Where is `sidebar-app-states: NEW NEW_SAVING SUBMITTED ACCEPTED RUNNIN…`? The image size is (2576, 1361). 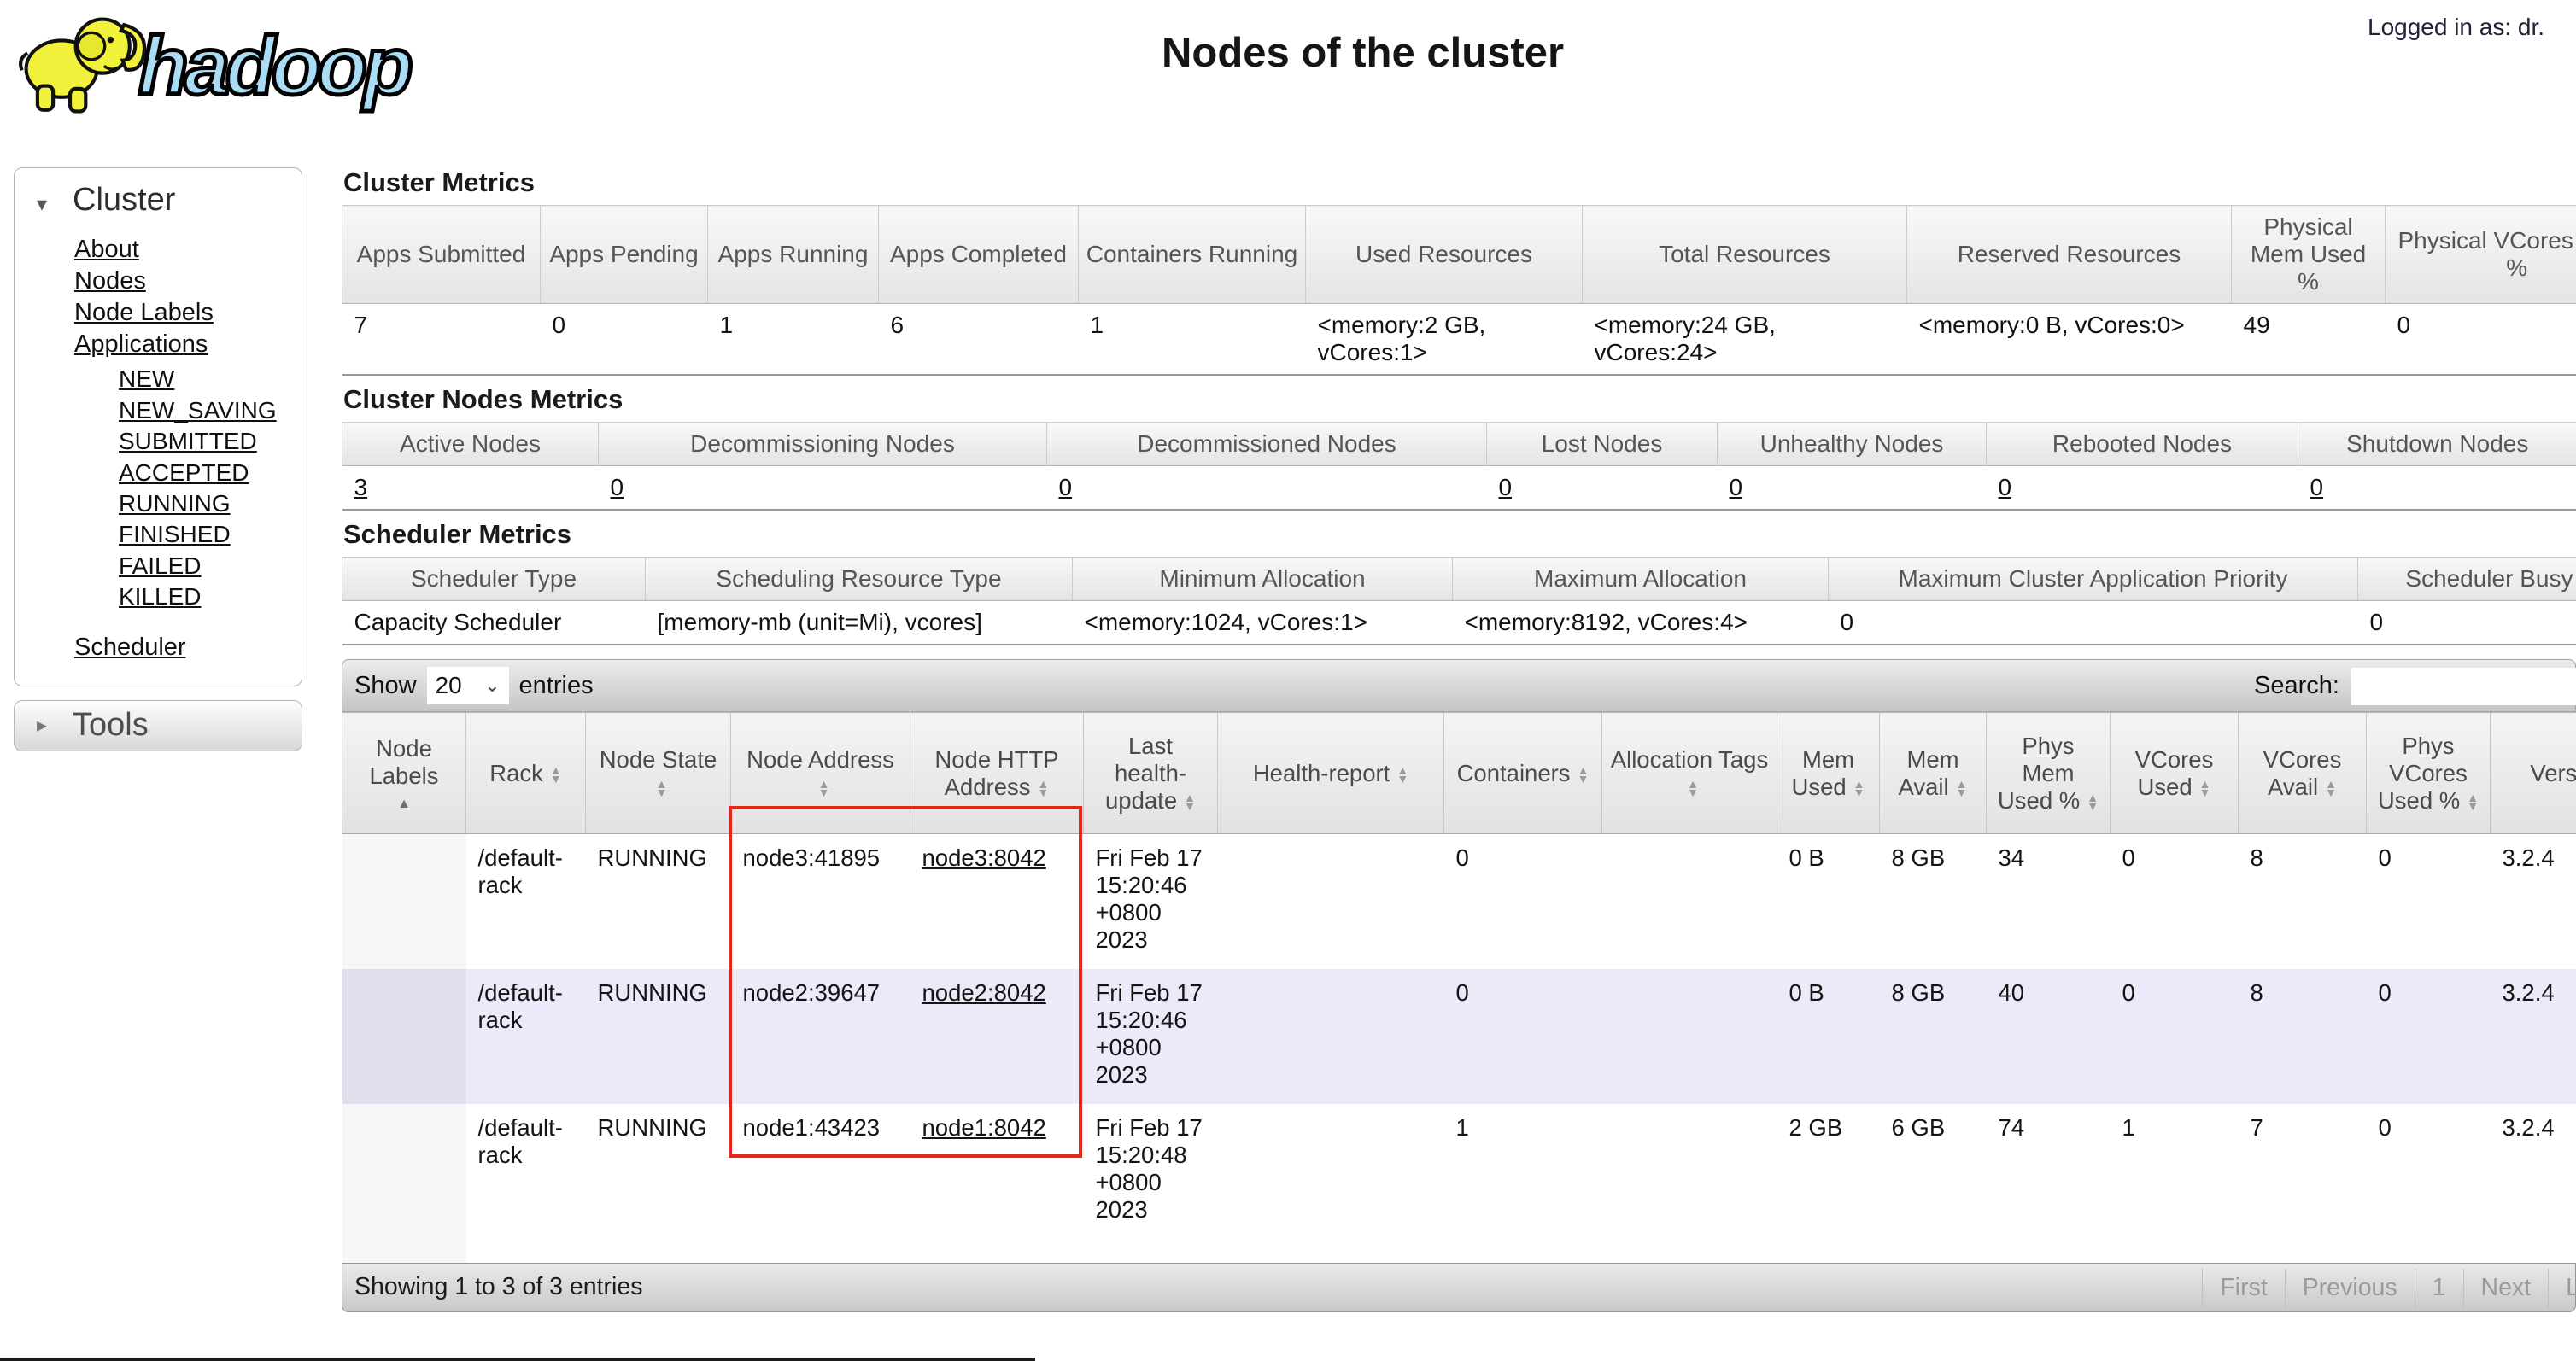 sidebar-app-states: NEW NEW_SAVING SUBMITTED ACCEPTED RUNNIN… is located at coordinates (188, 488).